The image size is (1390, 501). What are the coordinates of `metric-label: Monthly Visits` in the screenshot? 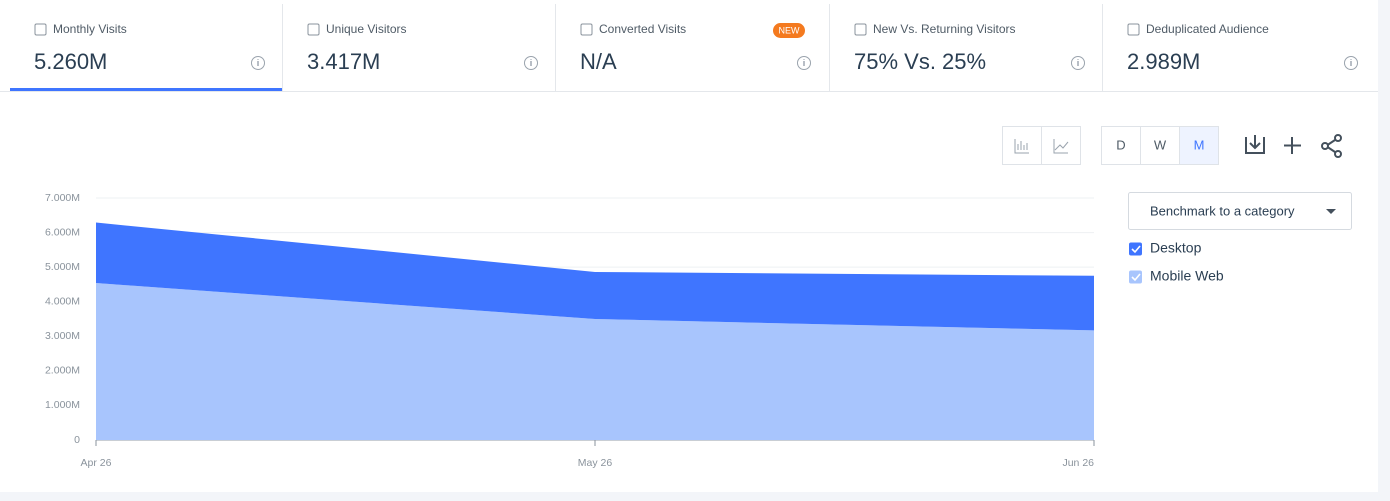 It's located at (90, 29).